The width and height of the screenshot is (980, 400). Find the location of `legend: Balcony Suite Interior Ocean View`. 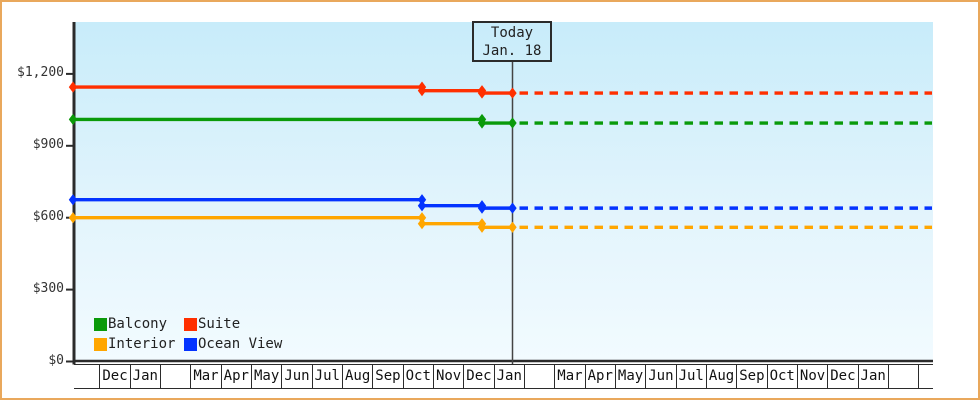

legend: Balcony Suite Interior Ocean View is located at coordinates (188, 334).